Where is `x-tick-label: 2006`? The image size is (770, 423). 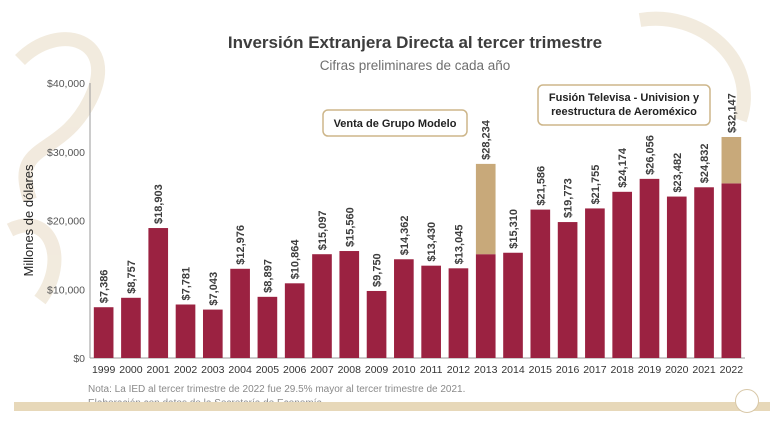
x-tick-label: 2006 is located at coordinates (295, 370).